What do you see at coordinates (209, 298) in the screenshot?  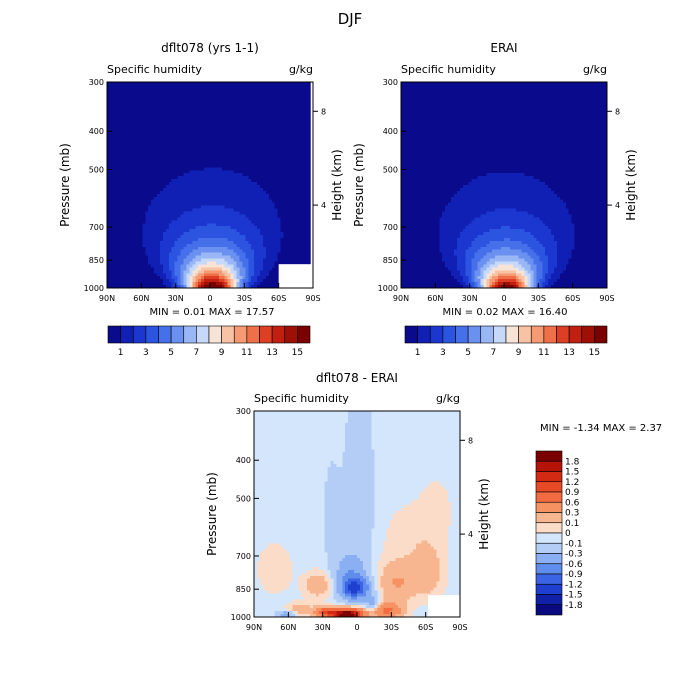 I see `x-tick-label: 0` at bounding box center [209, 298].